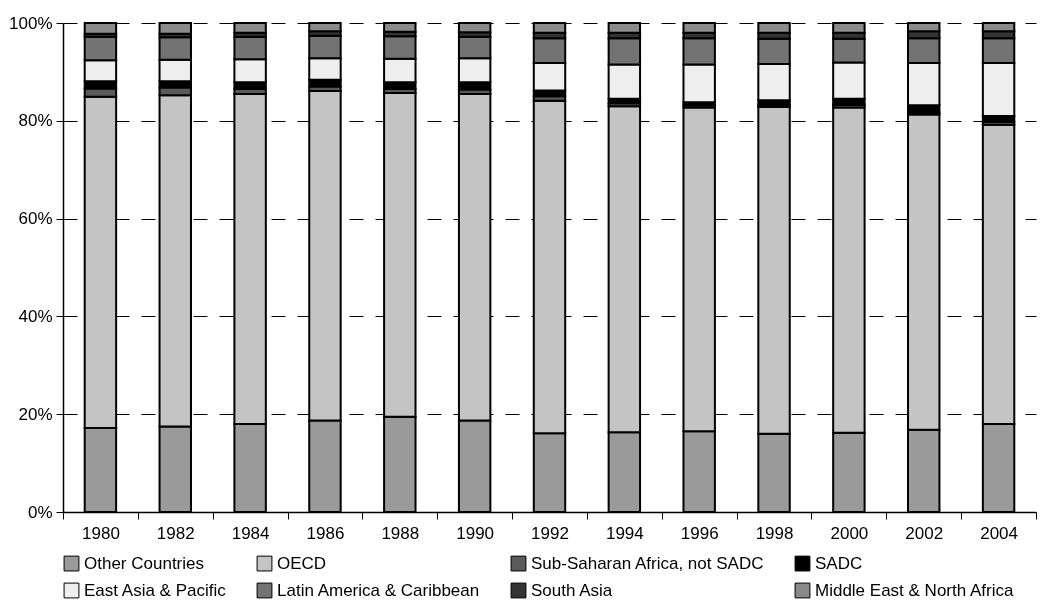 The image size is (1051, 608). Describe the element at coordinates (475, 533) in the screenshot. I see `x-tick-label: 1990` at that location.